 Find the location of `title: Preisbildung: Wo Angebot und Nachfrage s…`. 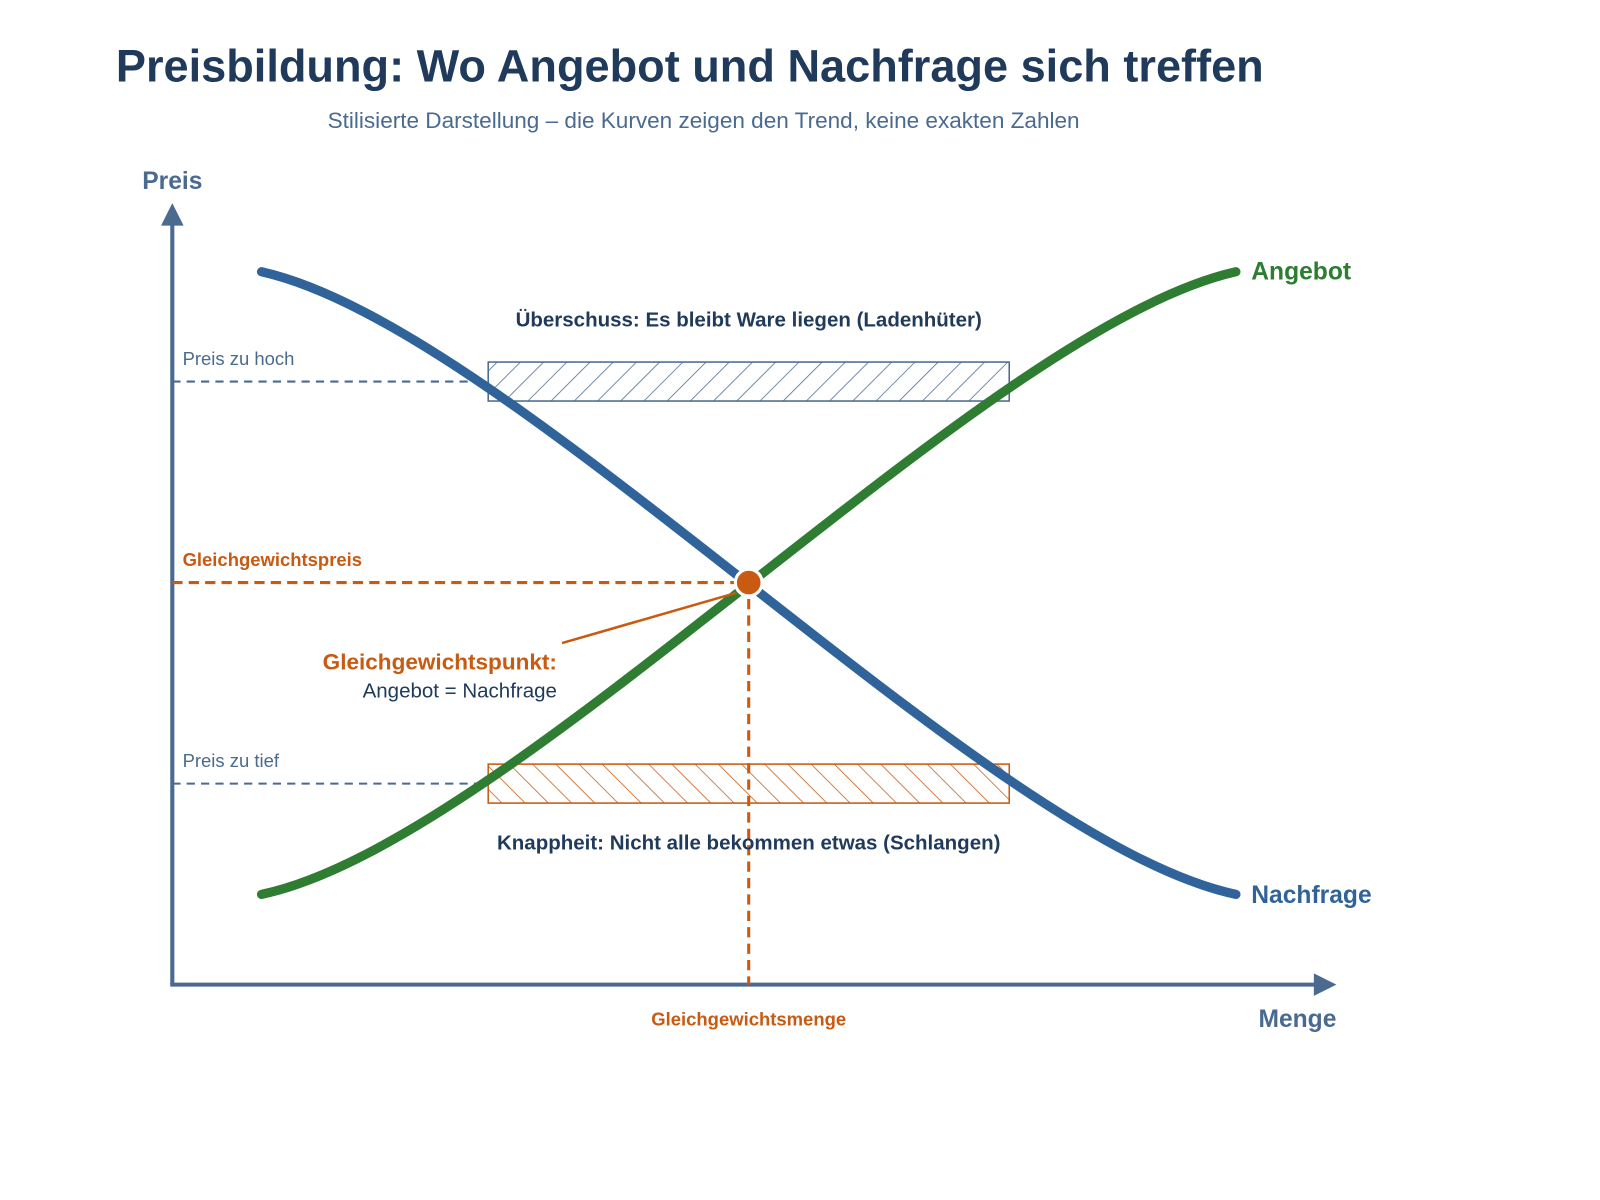

title: Preisbildung: Wo Angebot und Nachfrage s… is located at coordinates (690, 66).